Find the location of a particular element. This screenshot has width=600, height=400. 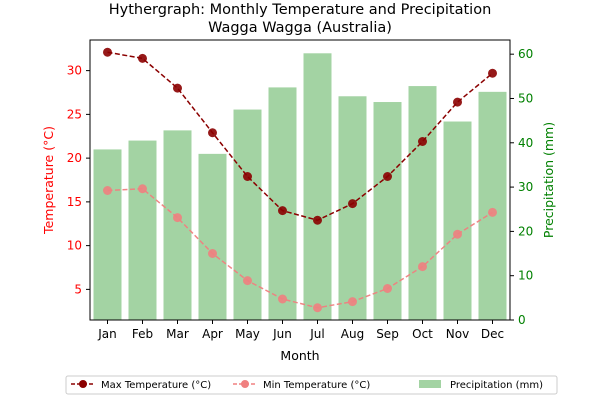

y-left-tick-label-20: 20 is located at coordinates (74, 158).